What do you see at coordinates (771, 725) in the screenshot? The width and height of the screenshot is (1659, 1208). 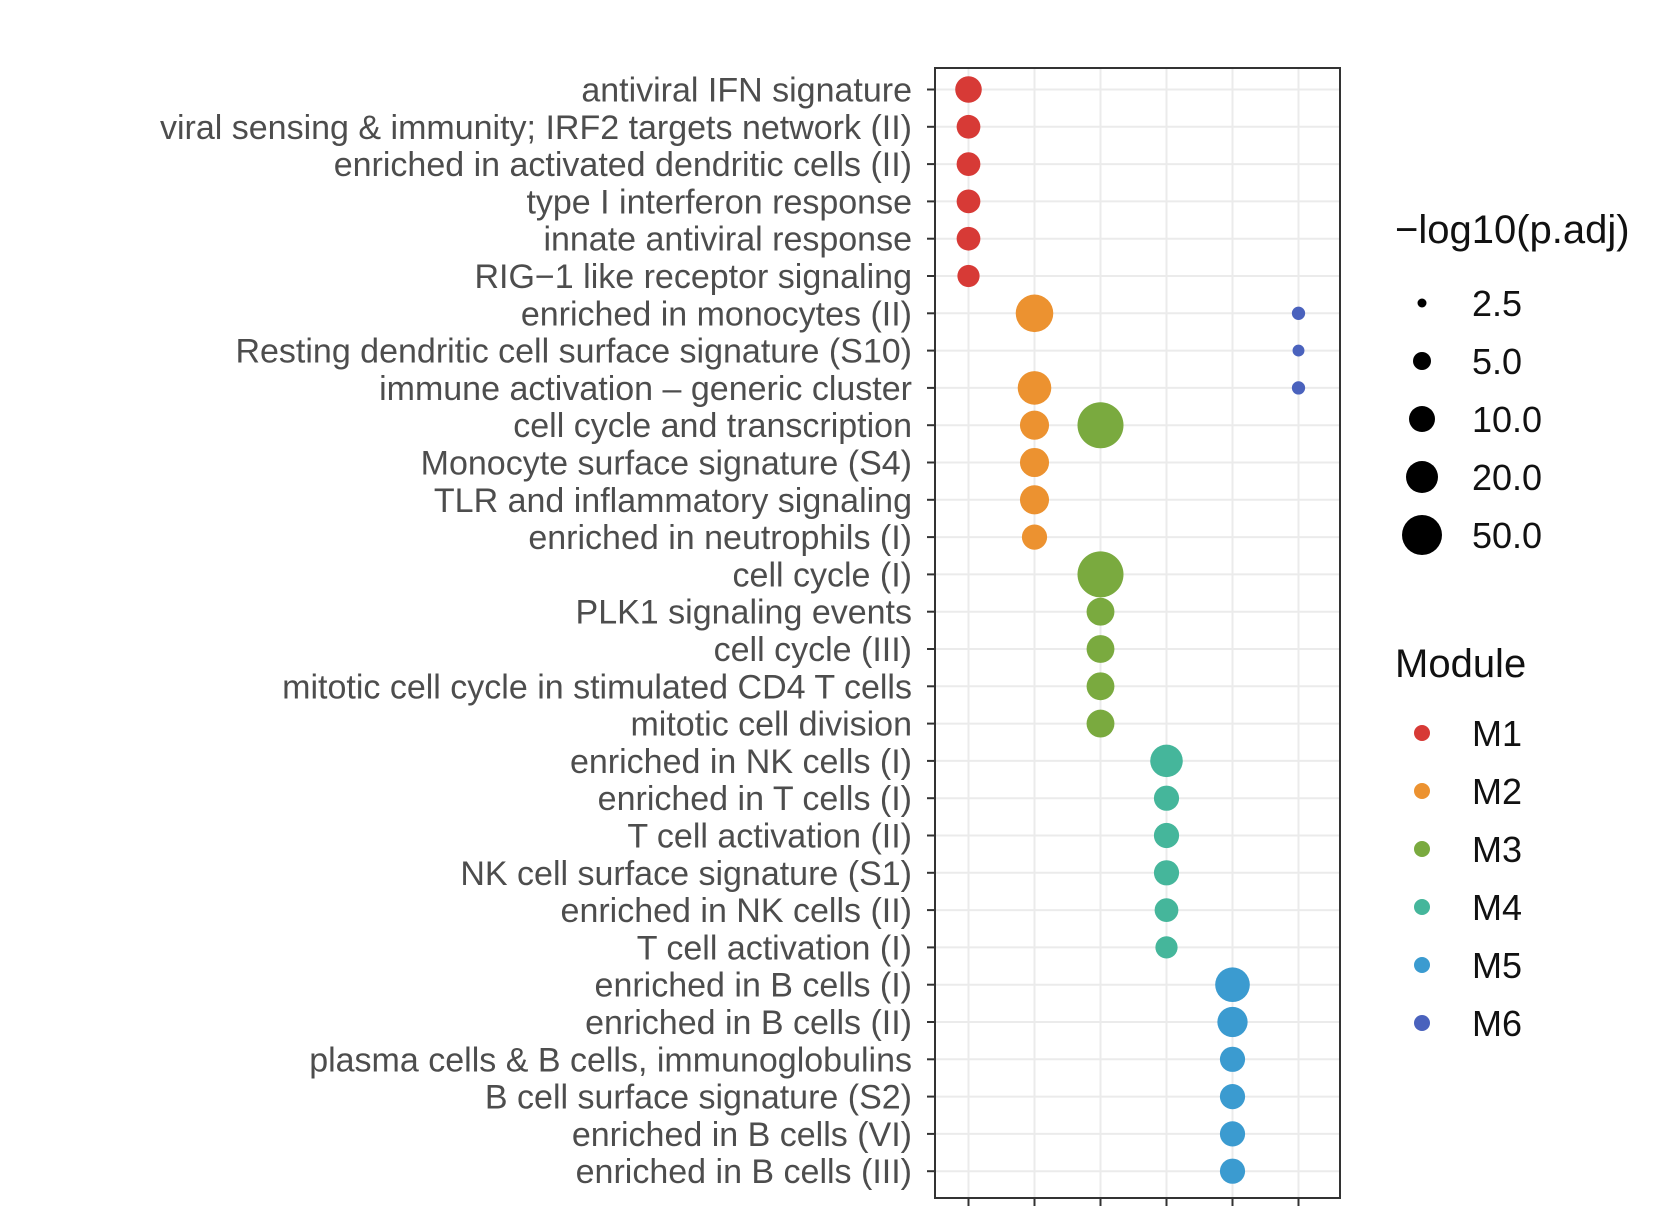 I see `y-tick-label: mitotic cell division` at bounding box center [771, 725].